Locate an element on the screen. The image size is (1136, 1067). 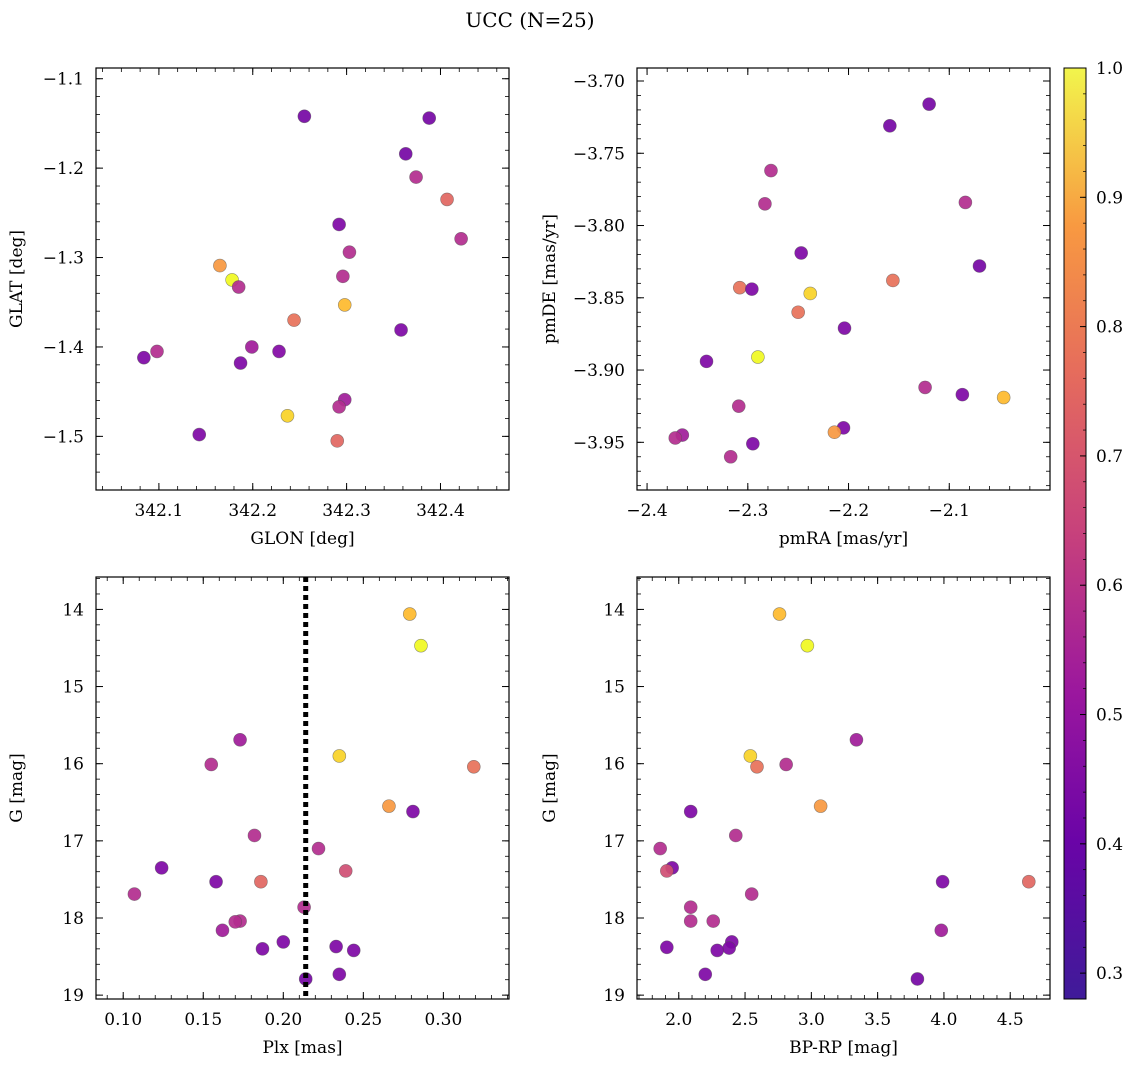
x-tick-label: 0.30 is located at coordinates (443, 1020).